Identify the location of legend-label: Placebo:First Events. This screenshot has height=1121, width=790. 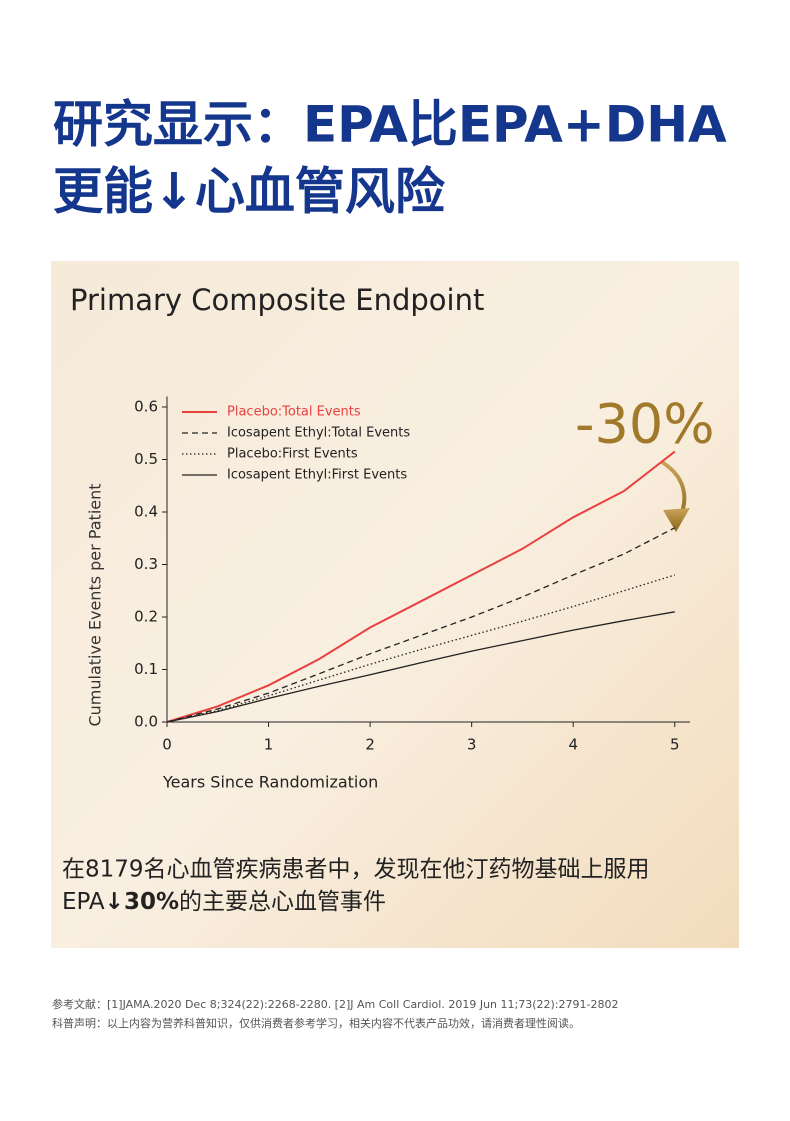
(292, 454).